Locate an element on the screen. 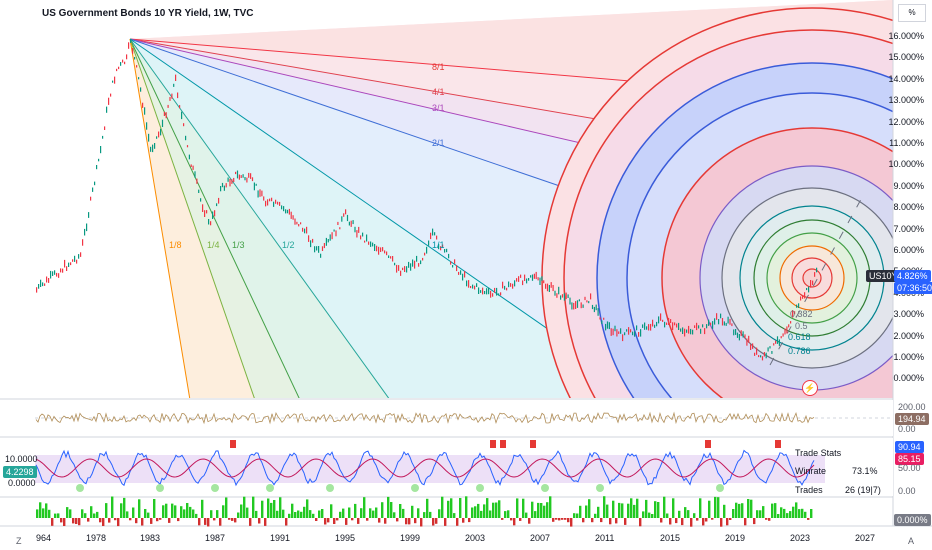  chart-title: US Government Bonds 10 YR Yield, 1W, TVC is located at coordinates (148, 13).